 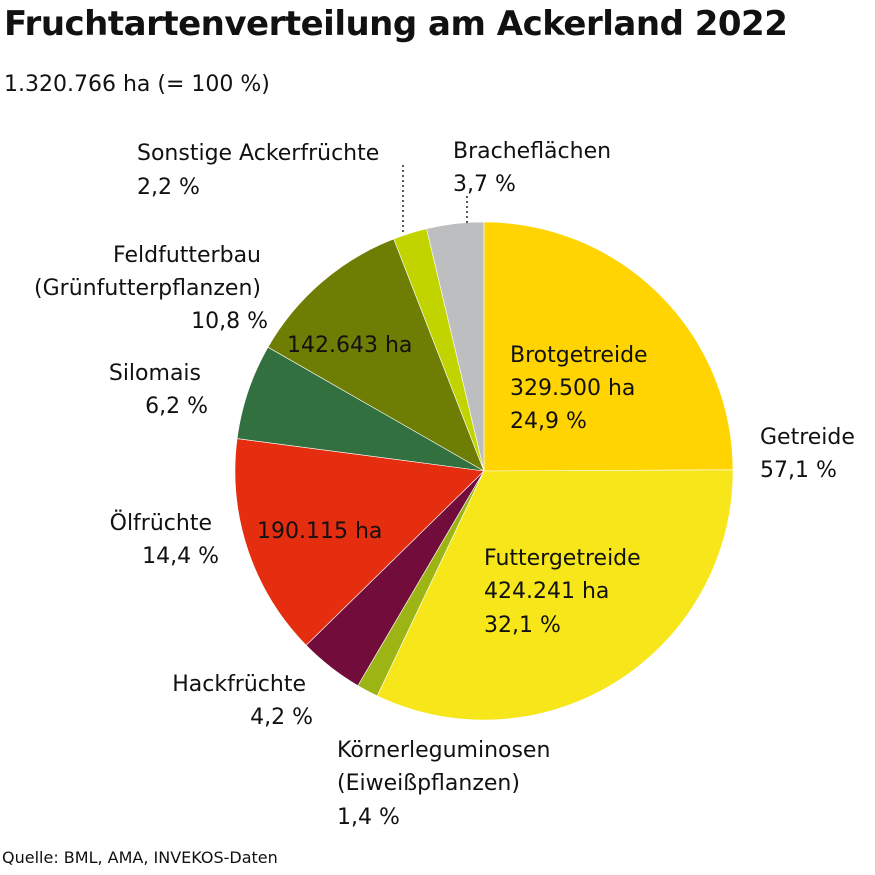 I want to click on label-koerner-pct: 1,4 %, so click(x=368, y=817).